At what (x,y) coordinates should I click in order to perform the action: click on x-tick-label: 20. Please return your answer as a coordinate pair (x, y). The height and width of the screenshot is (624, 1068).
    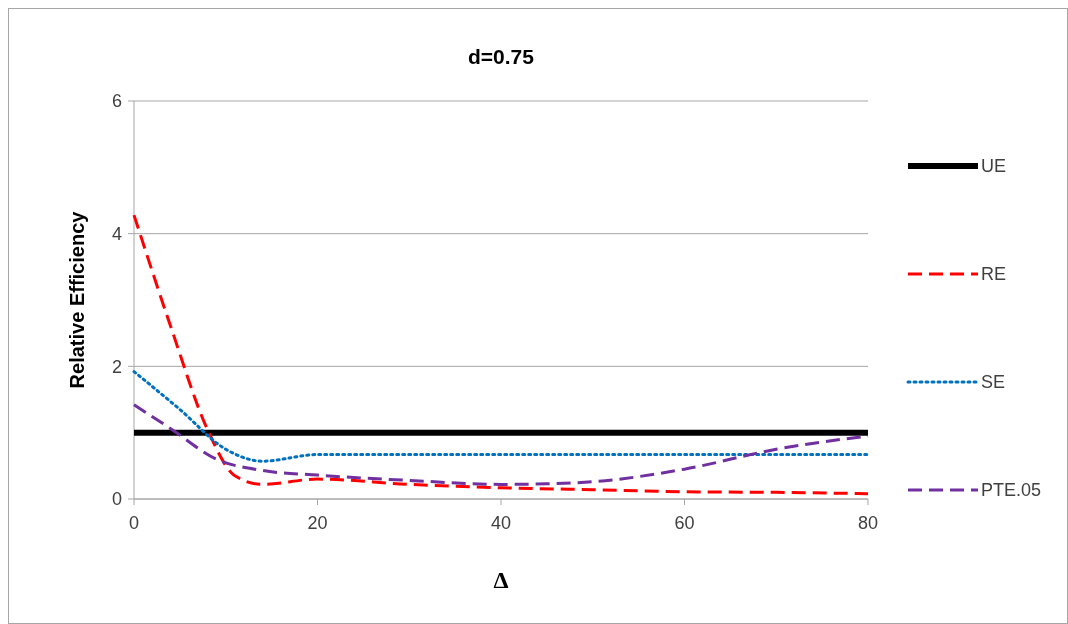
    Looking at the image, I should click on (317, 523).